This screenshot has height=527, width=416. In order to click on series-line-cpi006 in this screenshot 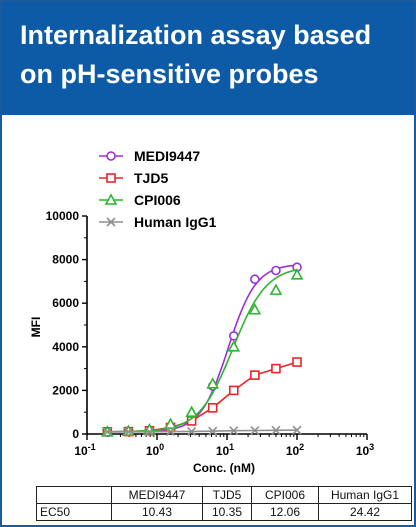, I will do `click(202, 350)`.